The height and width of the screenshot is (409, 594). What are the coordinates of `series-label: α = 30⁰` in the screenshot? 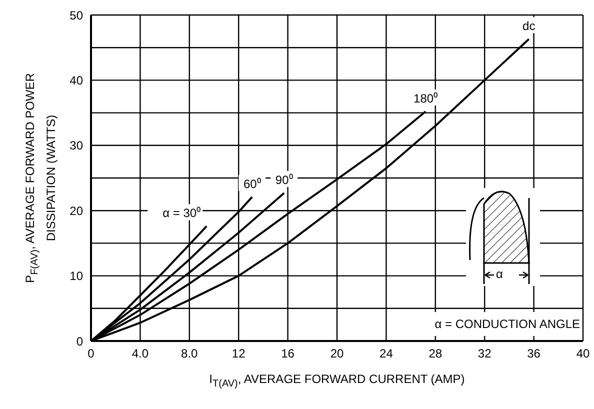 It's located at (181, 213).